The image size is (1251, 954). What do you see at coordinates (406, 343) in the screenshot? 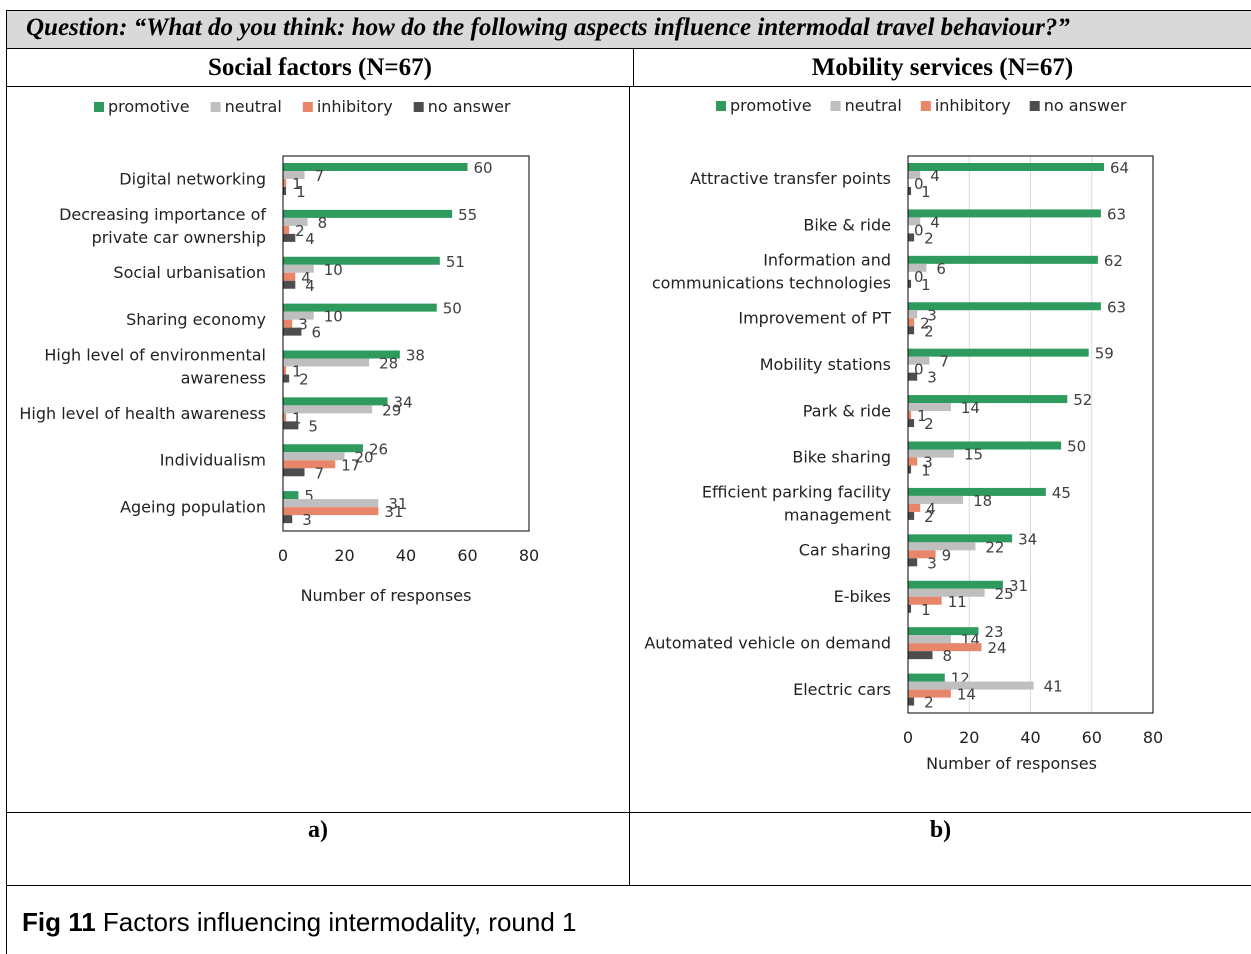
I see `plot-border` at bounding box center [406, 343].